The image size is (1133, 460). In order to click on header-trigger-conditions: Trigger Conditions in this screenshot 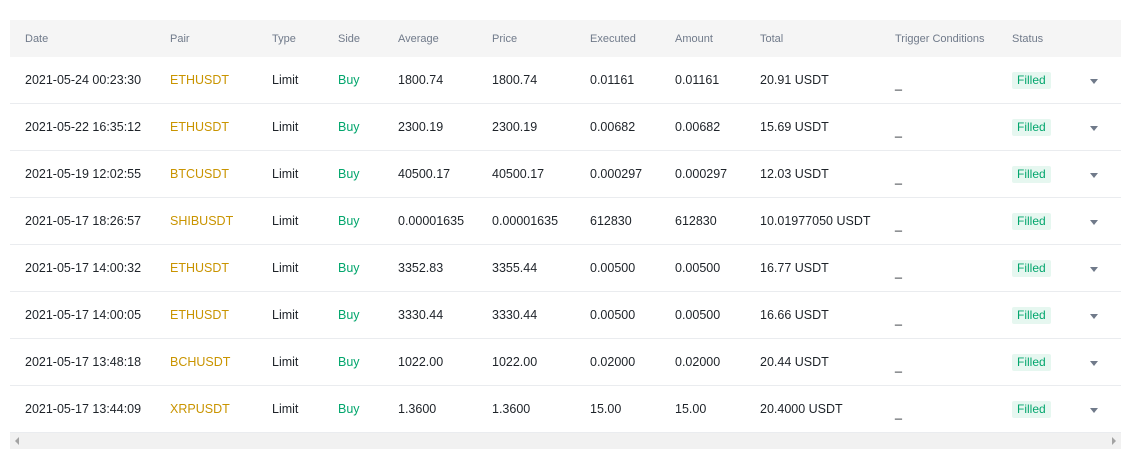, I will do `click(940, 38)`.